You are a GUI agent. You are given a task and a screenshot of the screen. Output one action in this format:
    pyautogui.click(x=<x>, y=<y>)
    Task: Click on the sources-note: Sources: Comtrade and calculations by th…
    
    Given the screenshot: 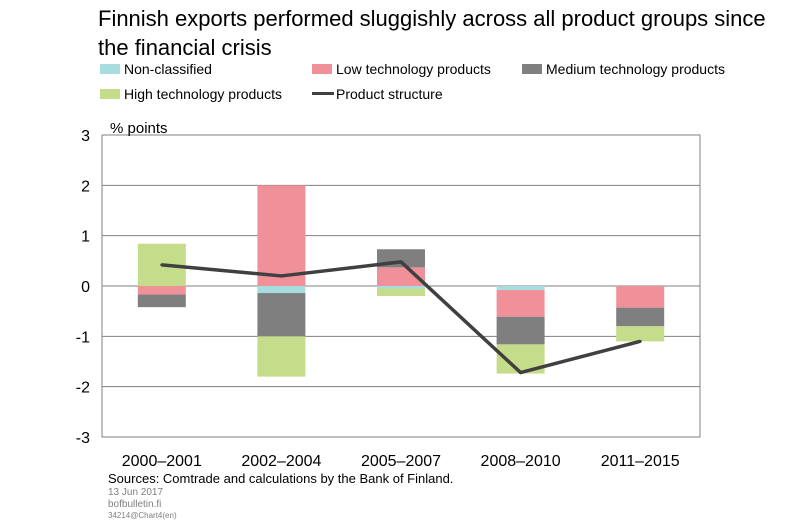 What is the action you would take?
    pyautogui.click(x=281, y=478)
    